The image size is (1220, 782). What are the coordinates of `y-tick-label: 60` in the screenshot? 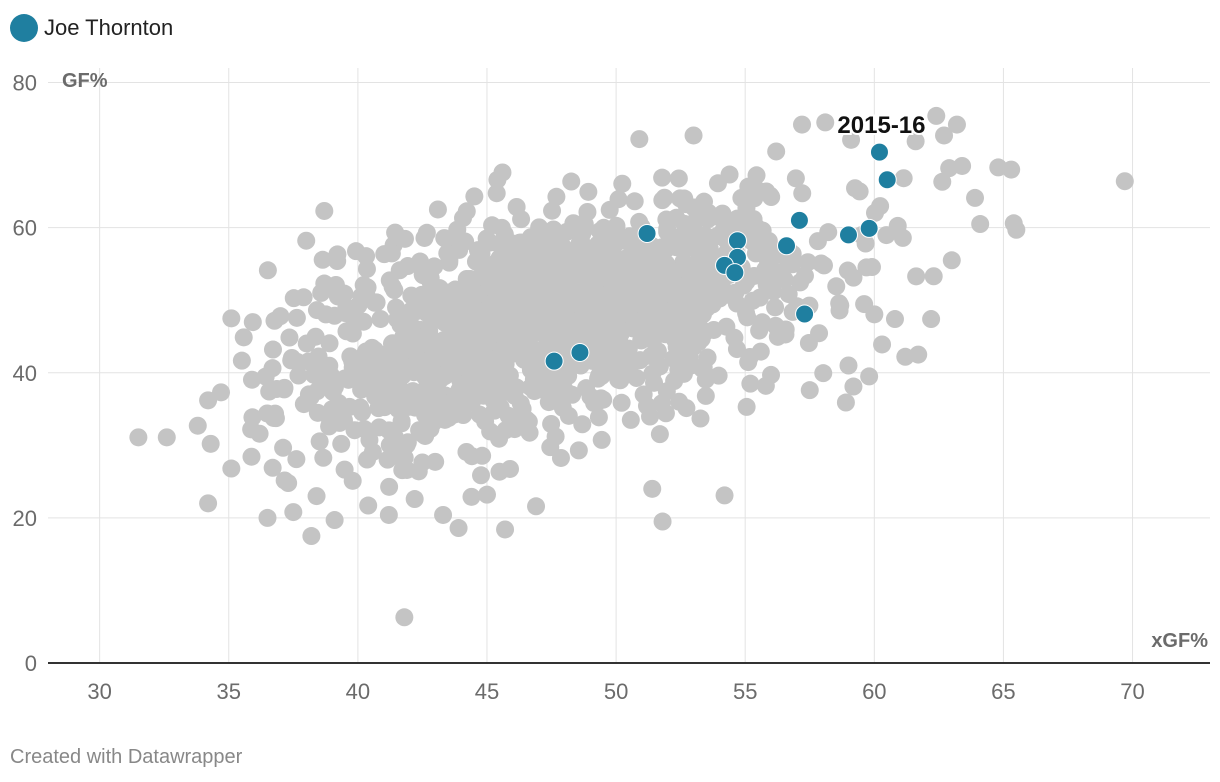 It's located at (25, 228).